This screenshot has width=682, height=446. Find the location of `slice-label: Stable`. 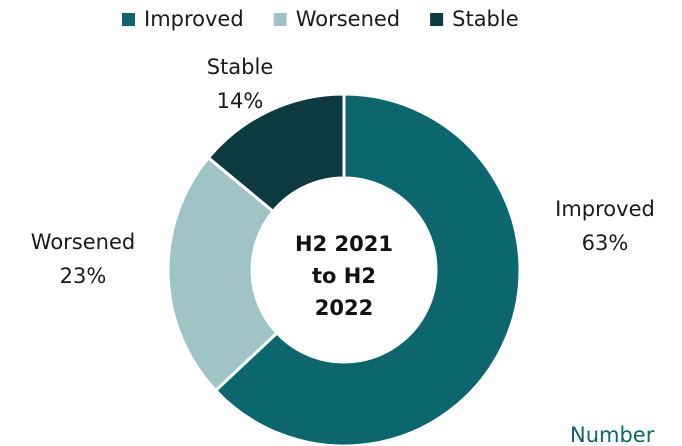

slice-label: Stable is located at coordinates (240, 67).